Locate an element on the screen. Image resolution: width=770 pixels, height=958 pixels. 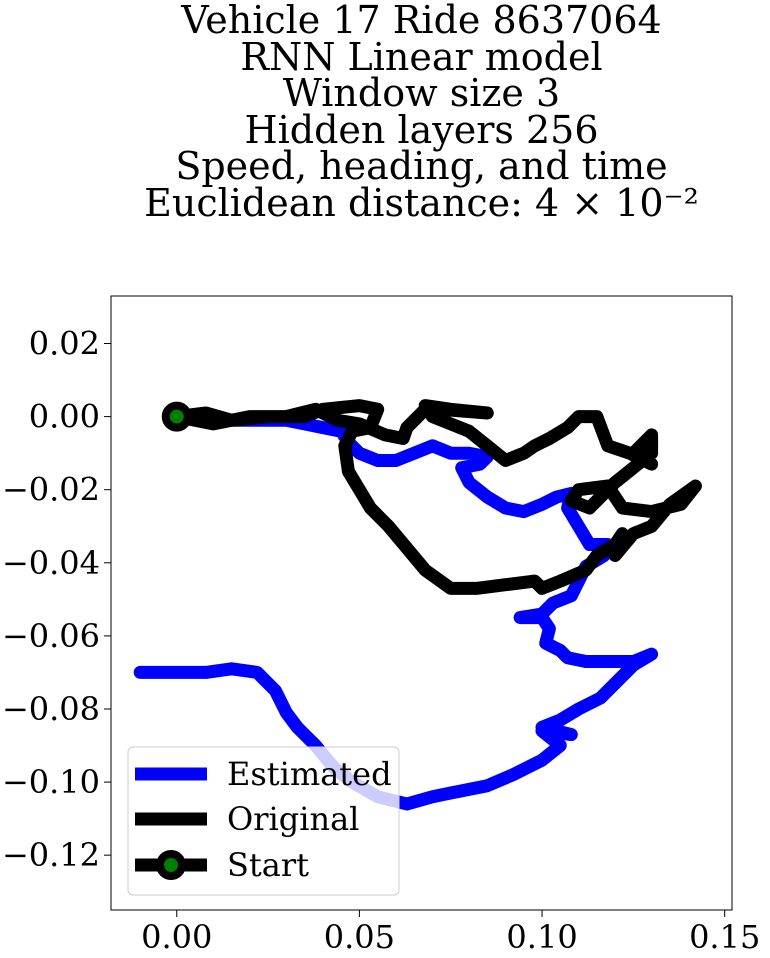
legend-marker-start is located at coordinates (171, 865).